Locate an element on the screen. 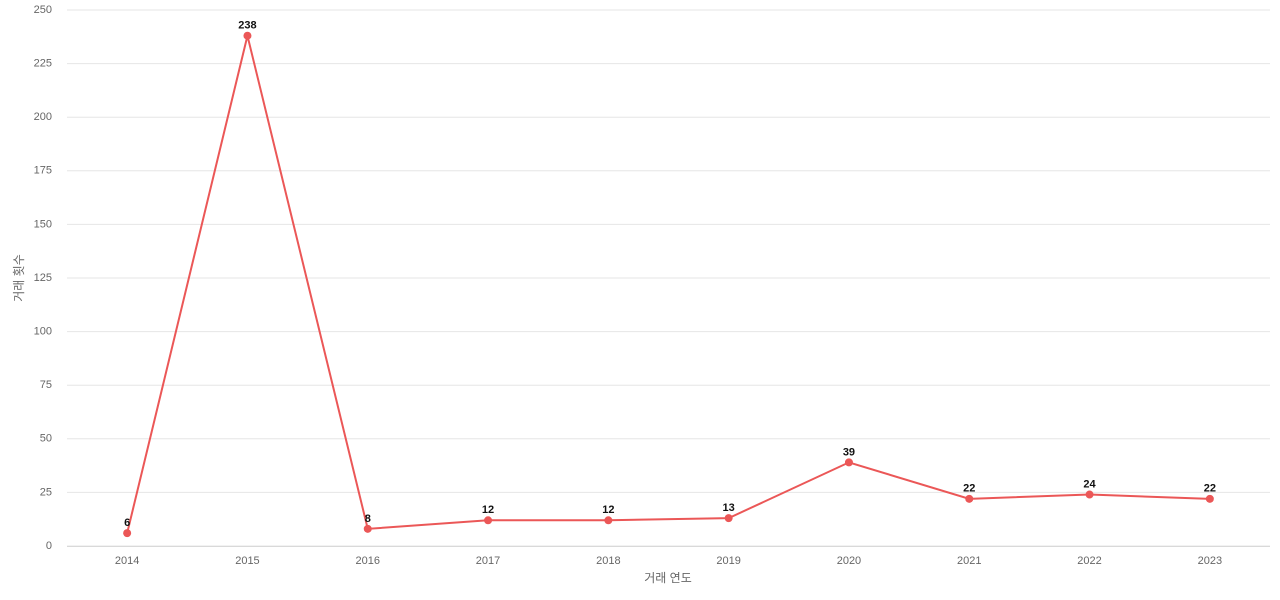  x-tick-label: 2014 is located at coordinates (127, 561).